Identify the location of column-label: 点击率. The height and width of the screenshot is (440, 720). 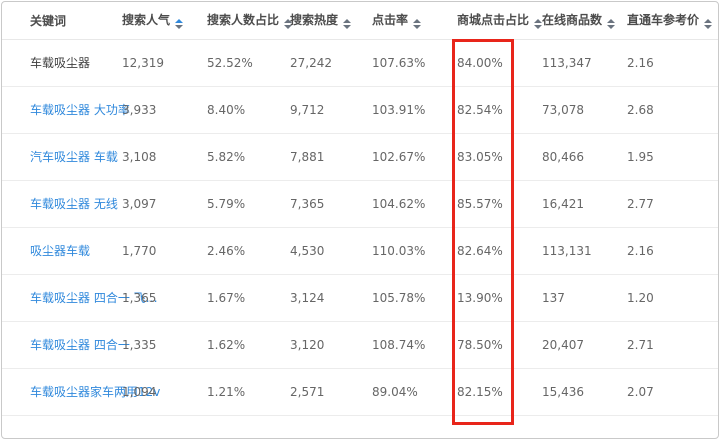
(390, 20).